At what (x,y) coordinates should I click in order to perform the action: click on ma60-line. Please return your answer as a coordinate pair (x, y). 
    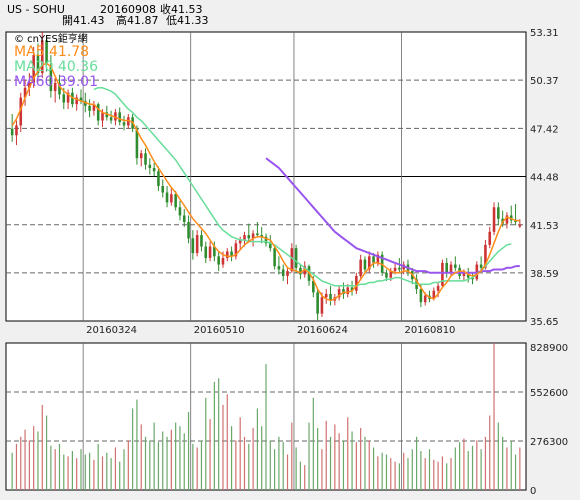
    Looking at the image, I should click on (392, 215).